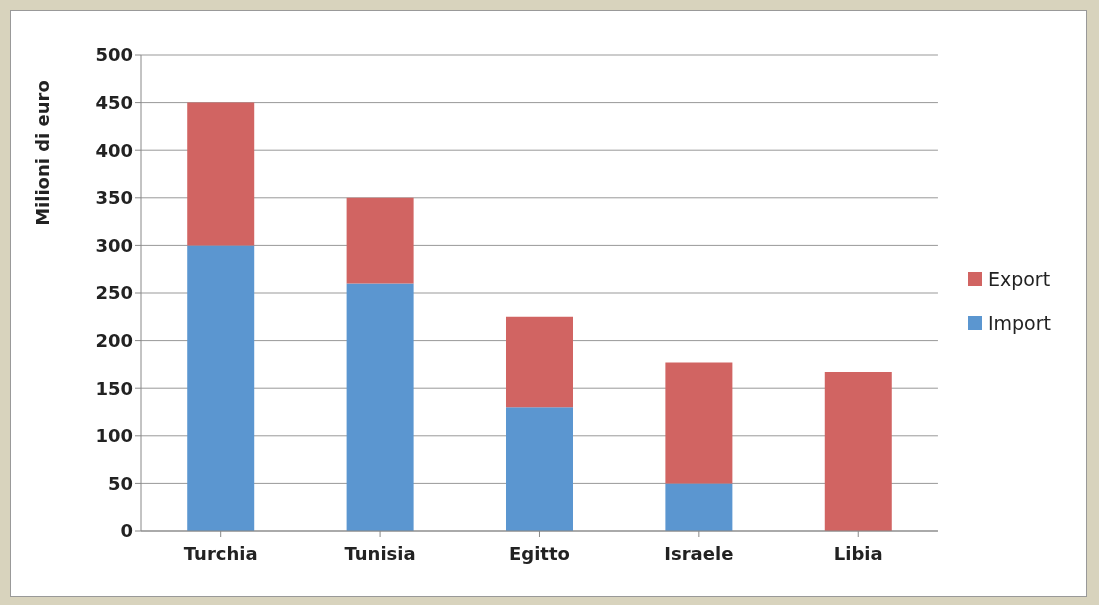 The width and height of the screenshot is (1099, 605). What do you see at coordinates (1019, 279) in the screenshot?
I see `legend-label: Export` at bounding box center [1019, 279].